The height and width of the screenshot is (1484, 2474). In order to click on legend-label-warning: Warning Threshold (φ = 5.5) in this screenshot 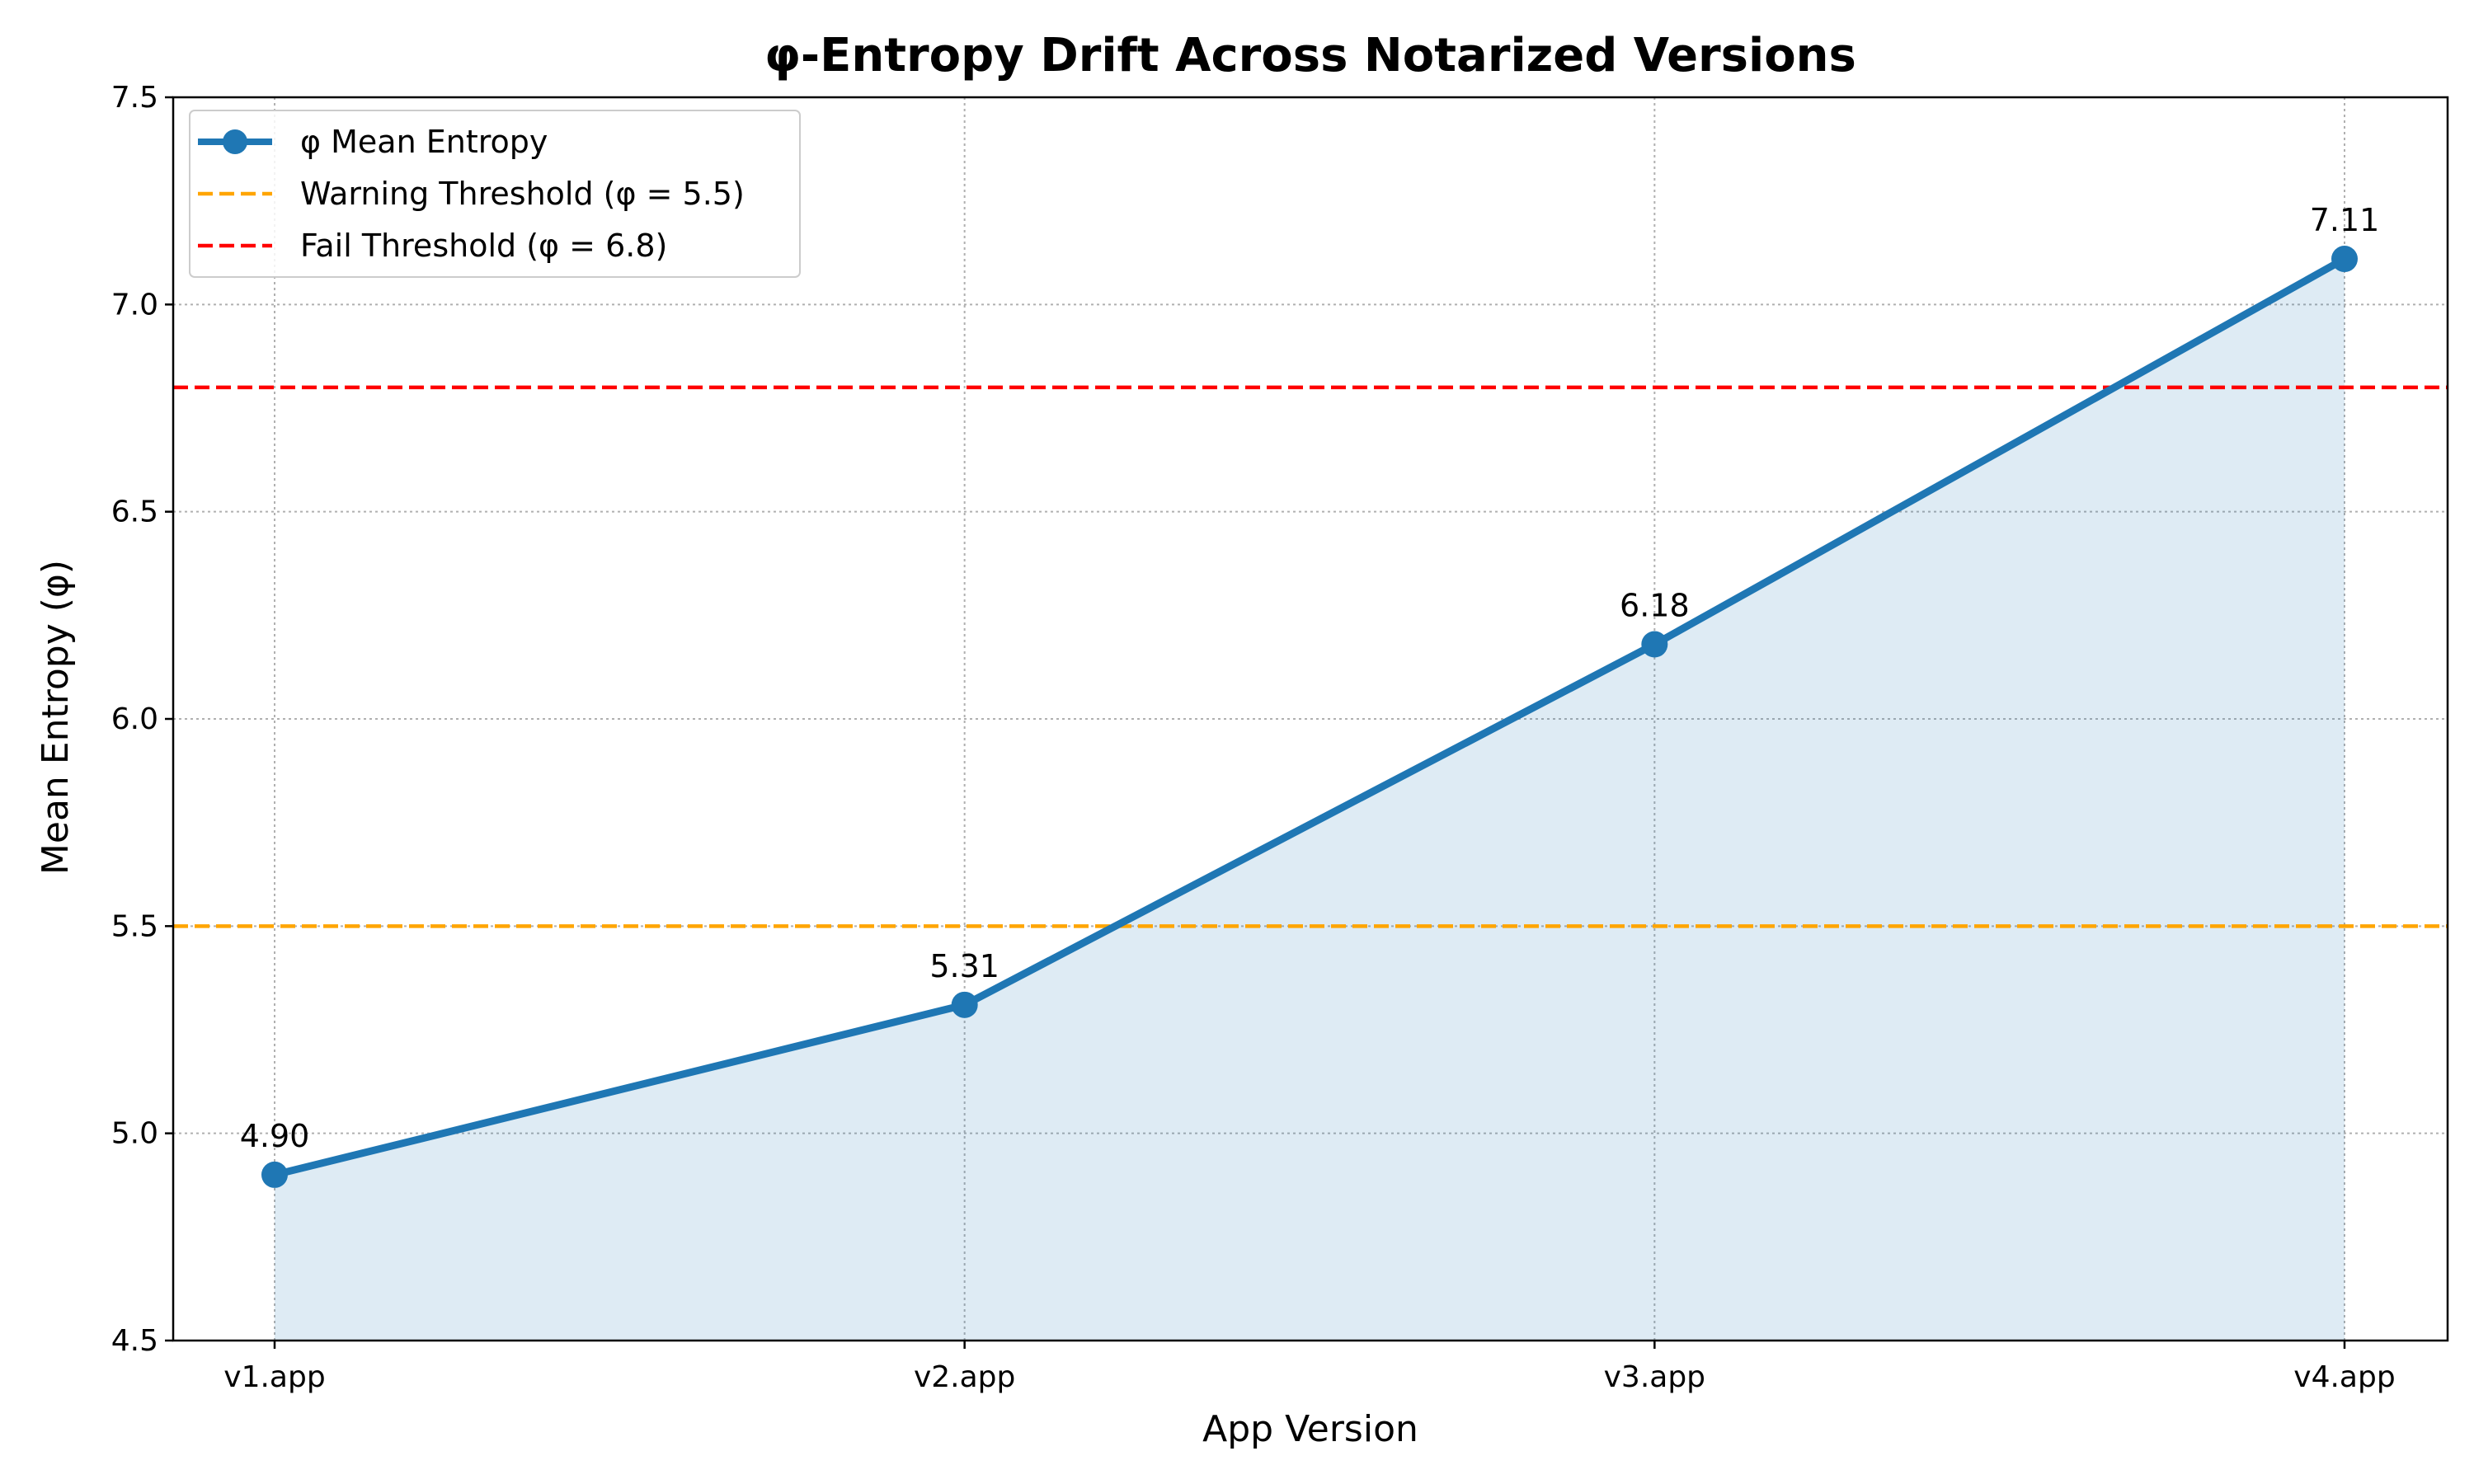, I will do `click(522, 194)`.